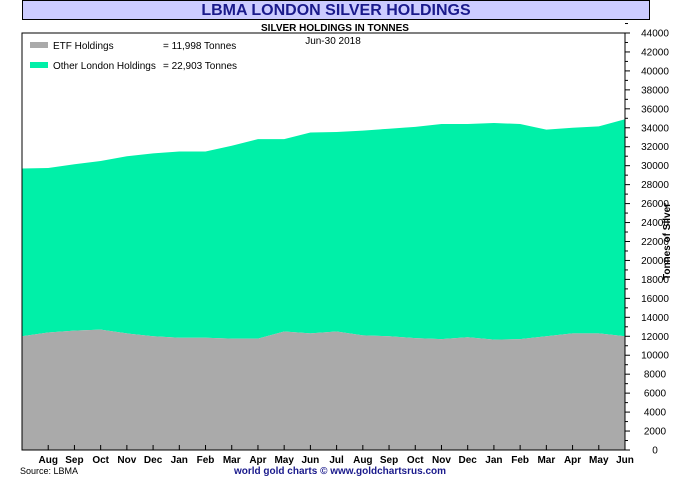 The height and width of the screenshot is (478, 675). What do you see at coordinates (655, 337) in the screenshot?
I see `y-tick-label: 12000` at bounding box center [655, 337].